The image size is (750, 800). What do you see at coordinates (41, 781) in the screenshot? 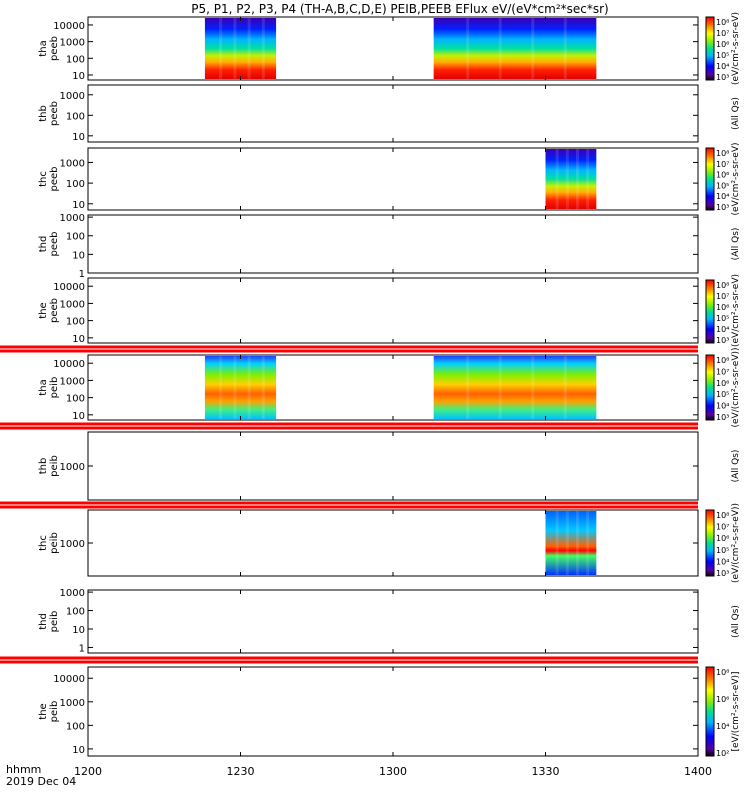
I see `date-label: 2019 Dec 04` at bounding box center [41, 781].